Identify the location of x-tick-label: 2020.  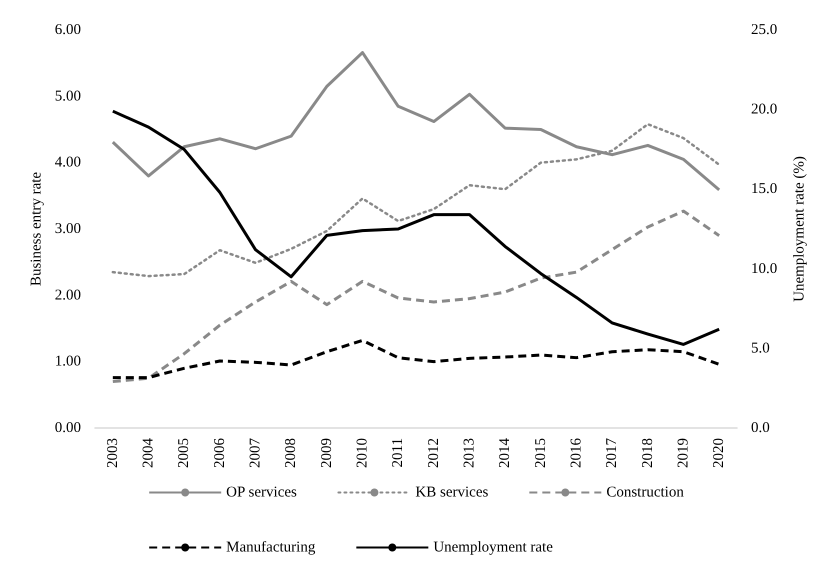
(719, 453).